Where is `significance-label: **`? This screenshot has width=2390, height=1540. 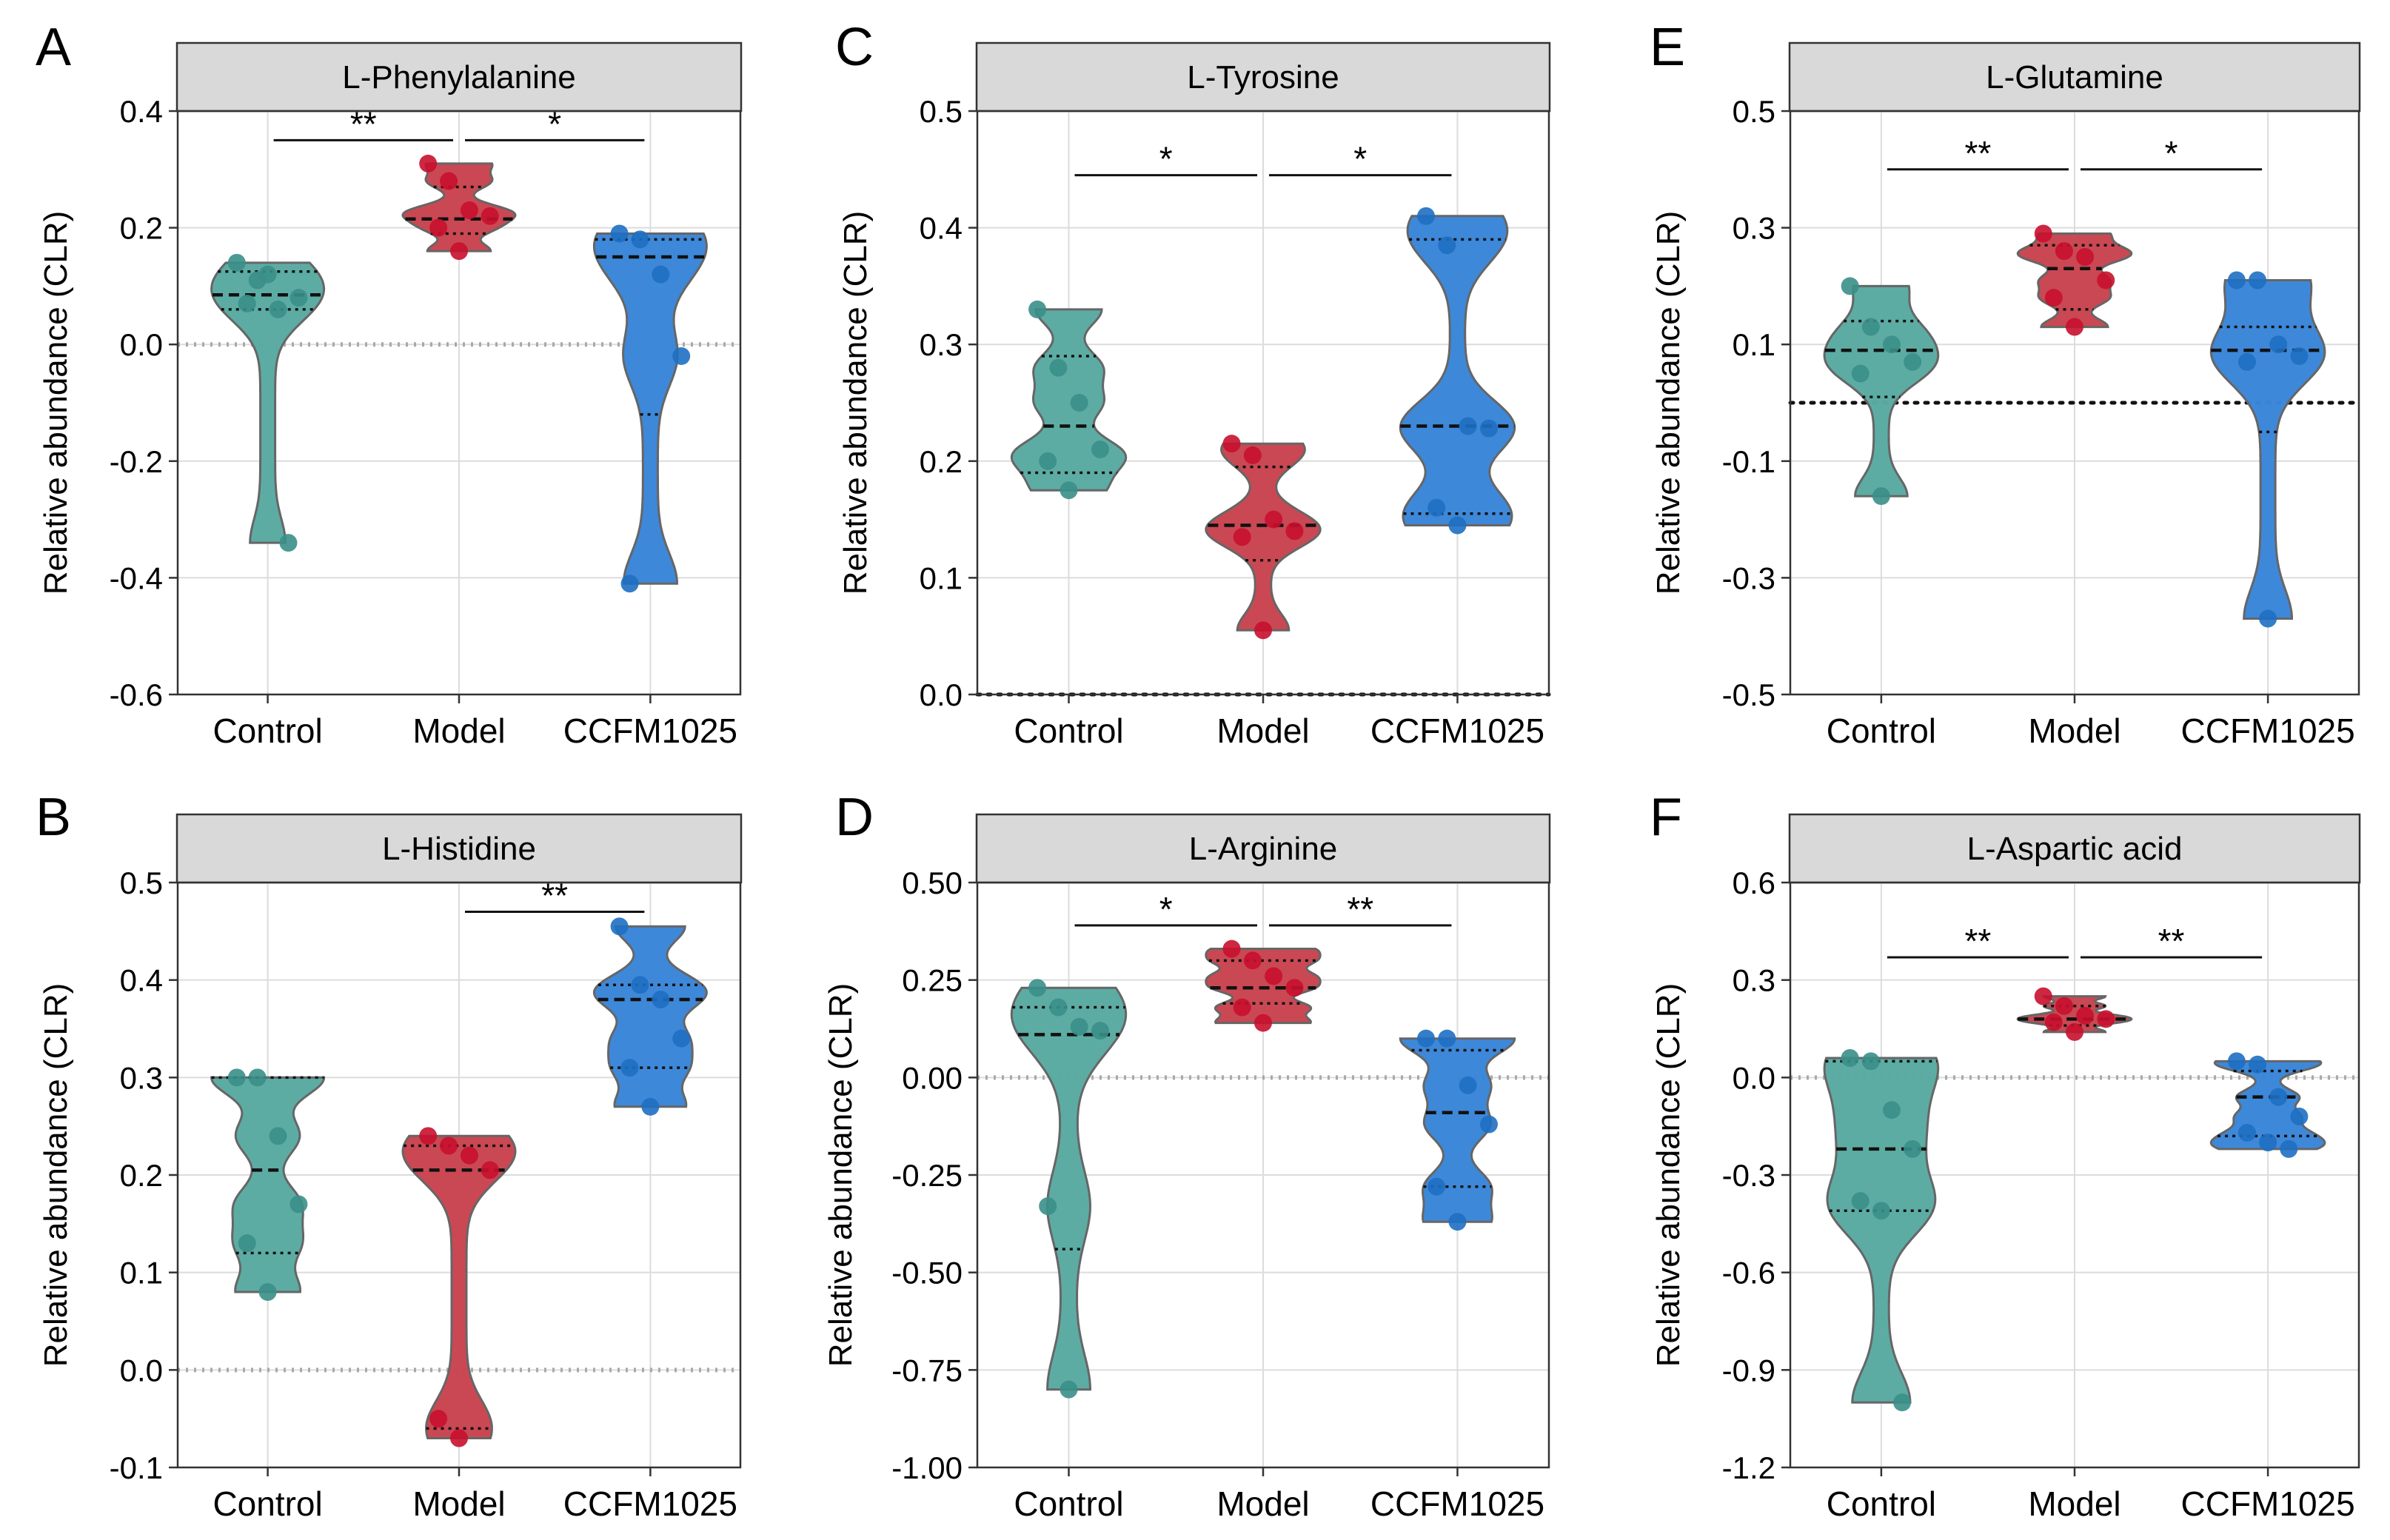 significance-label: ** is located at coordinates (1360, 909).